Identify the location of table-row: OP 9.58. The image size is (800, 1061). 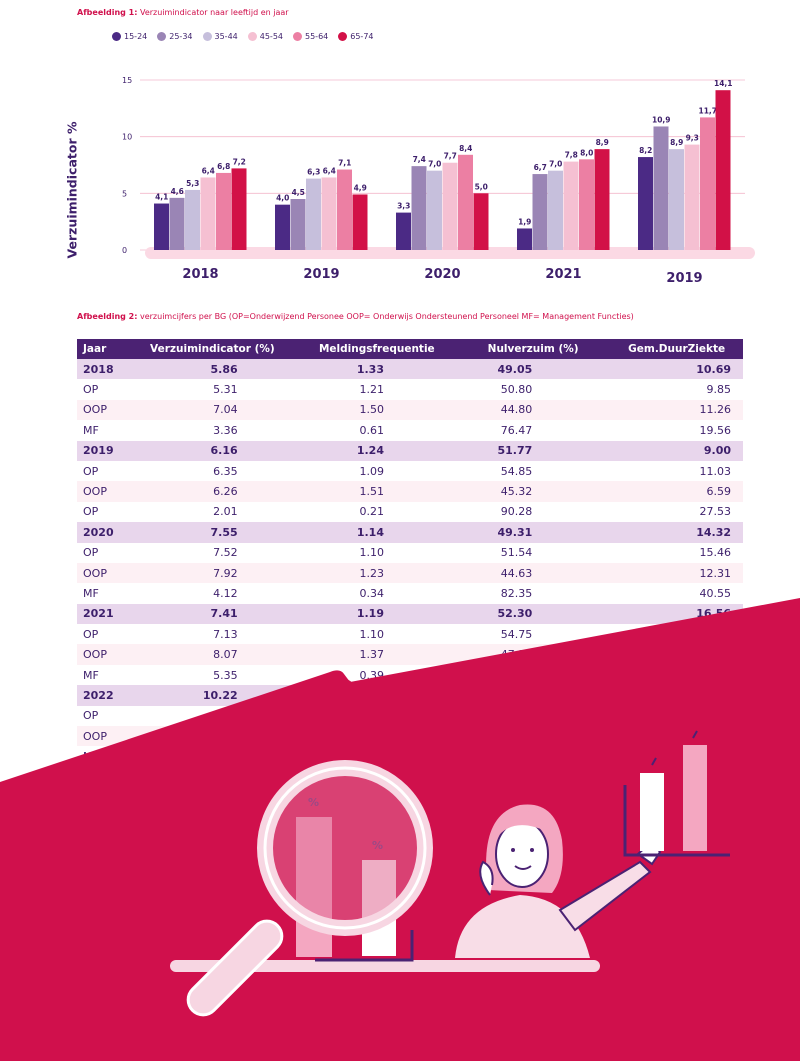
(410, 716).